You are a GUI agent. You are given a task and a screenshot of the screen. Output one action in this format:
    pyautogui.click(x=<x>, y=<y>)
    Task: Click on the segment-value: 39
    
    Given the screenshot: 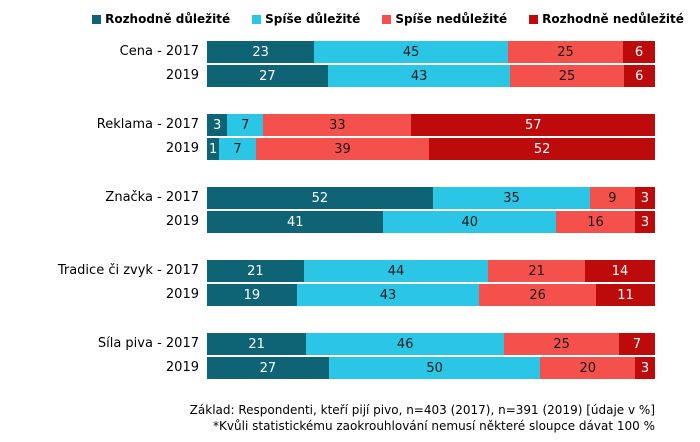 What is the action you would take?
    pyautogui.click(x=342, y=149)
    